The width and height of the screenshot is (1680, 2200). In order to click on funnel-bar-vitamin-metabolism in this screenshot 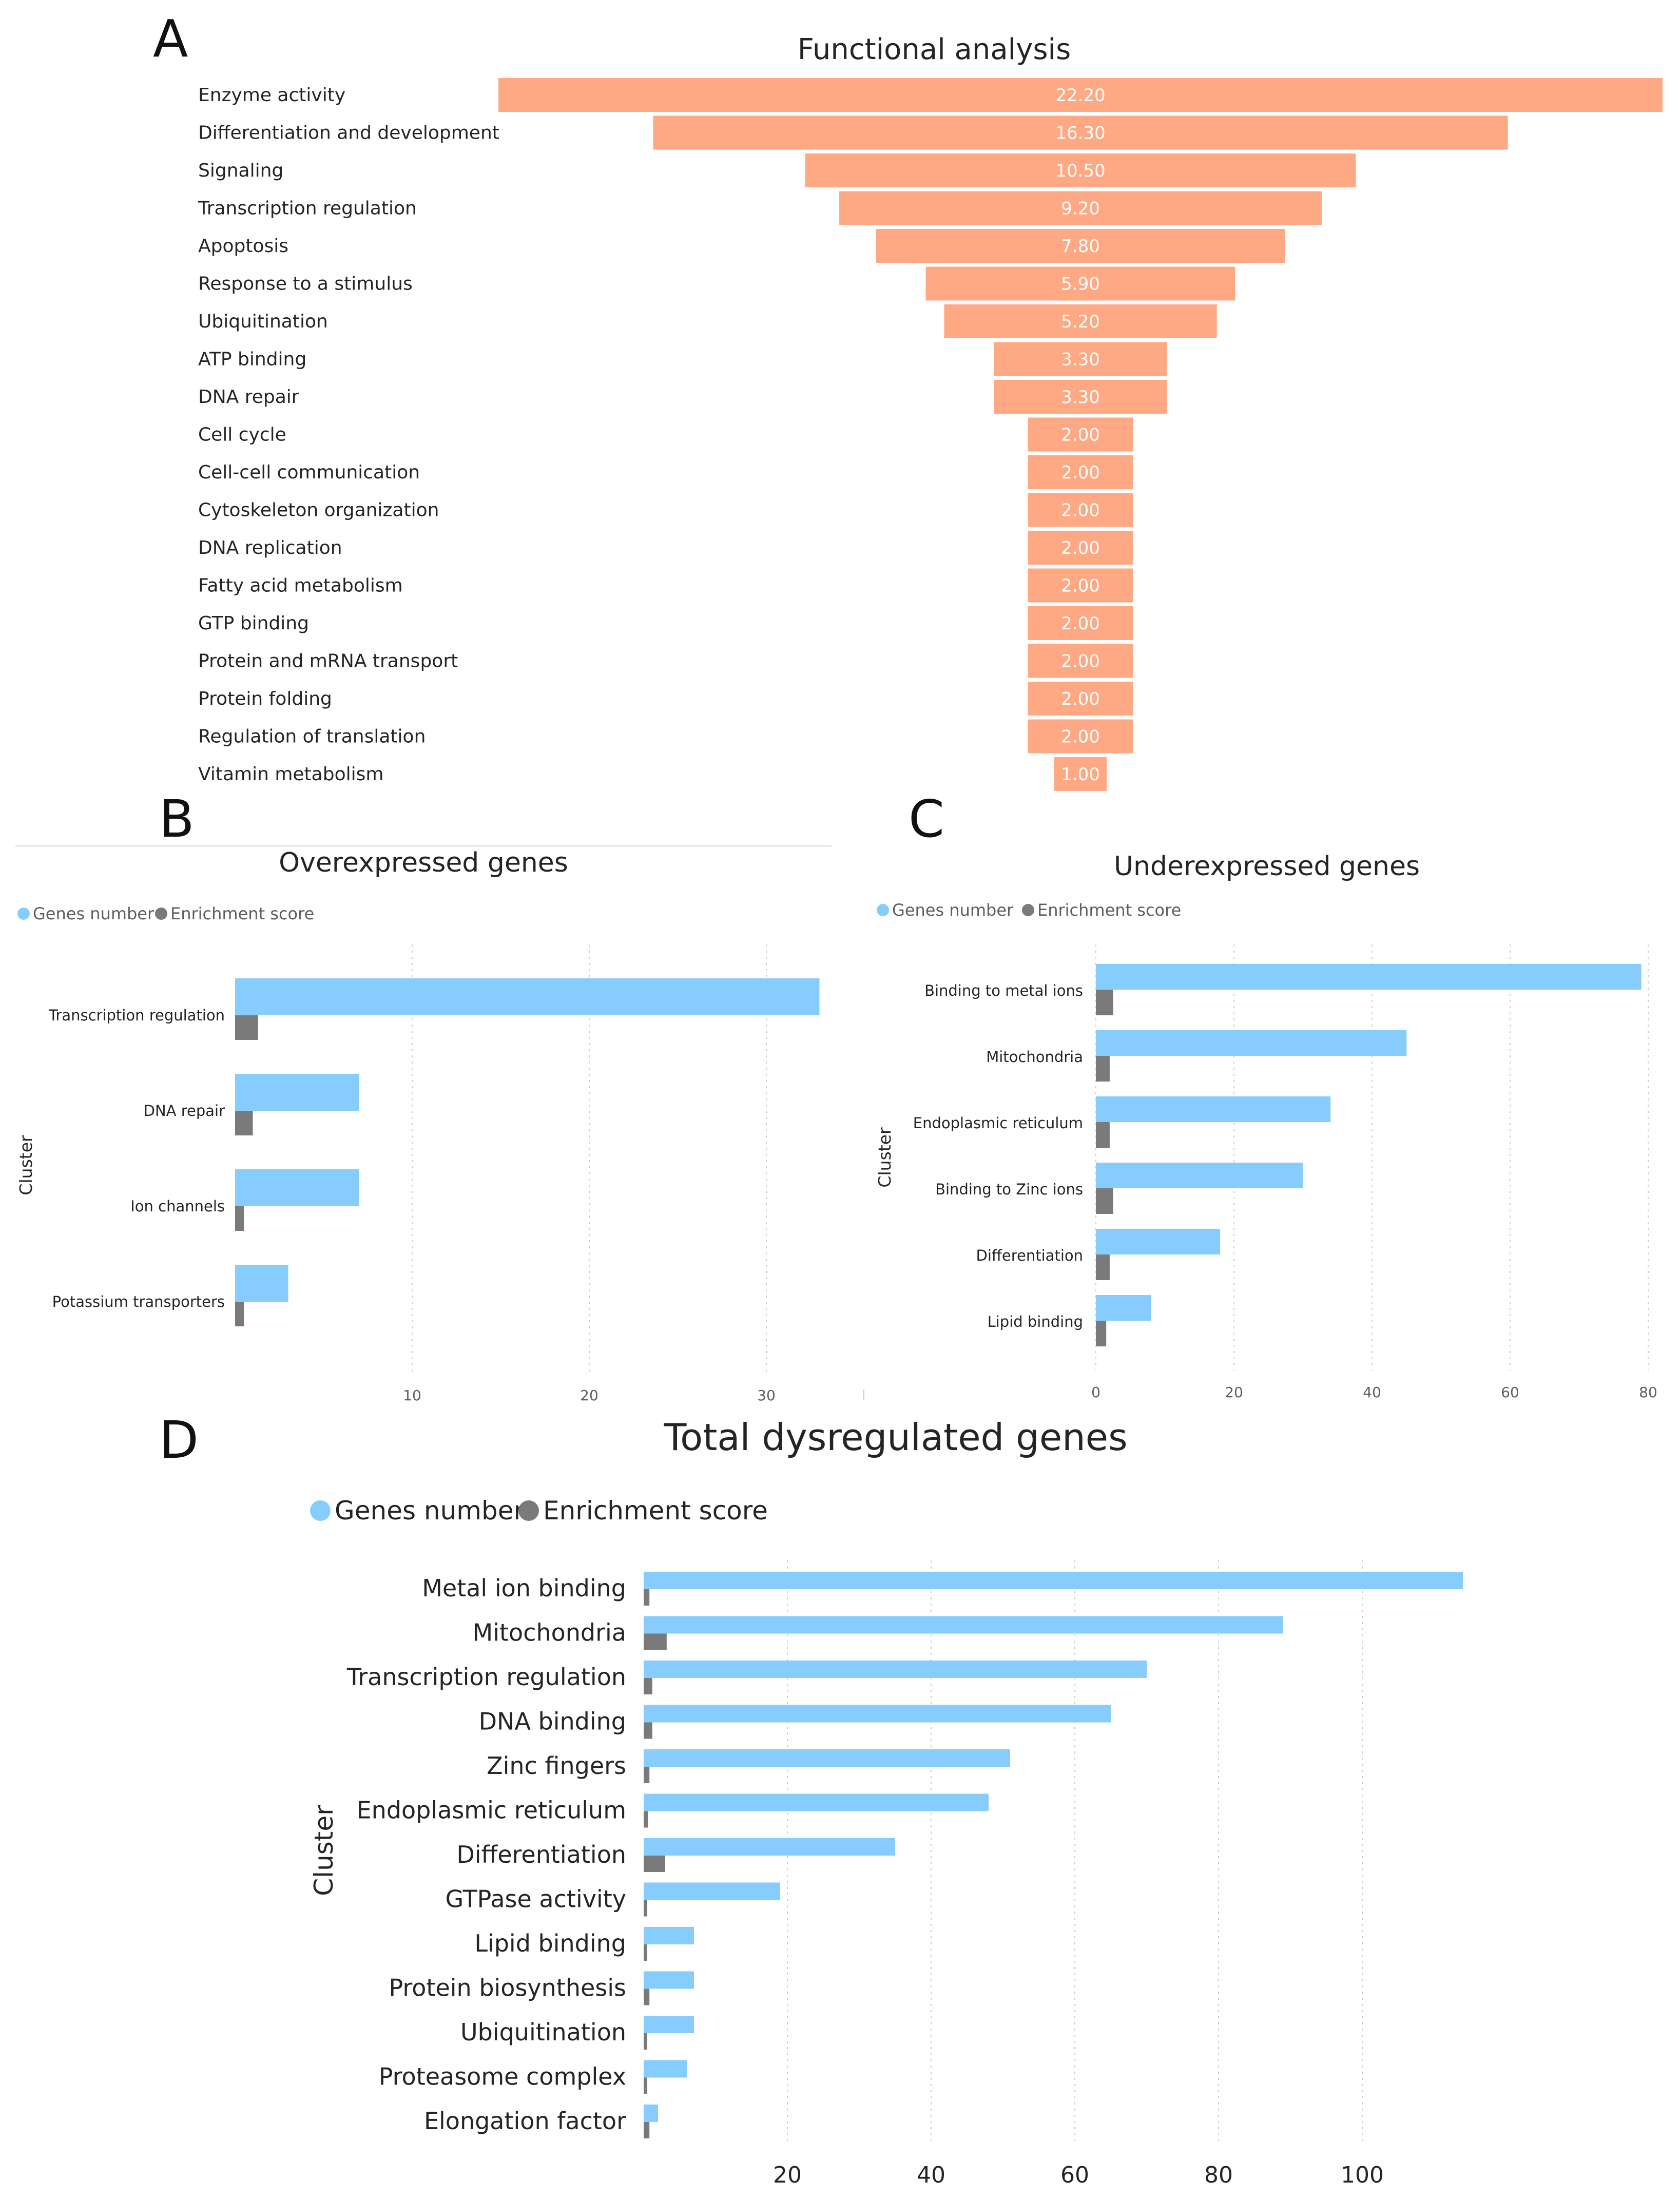, I will do `click(1080, 774)`.